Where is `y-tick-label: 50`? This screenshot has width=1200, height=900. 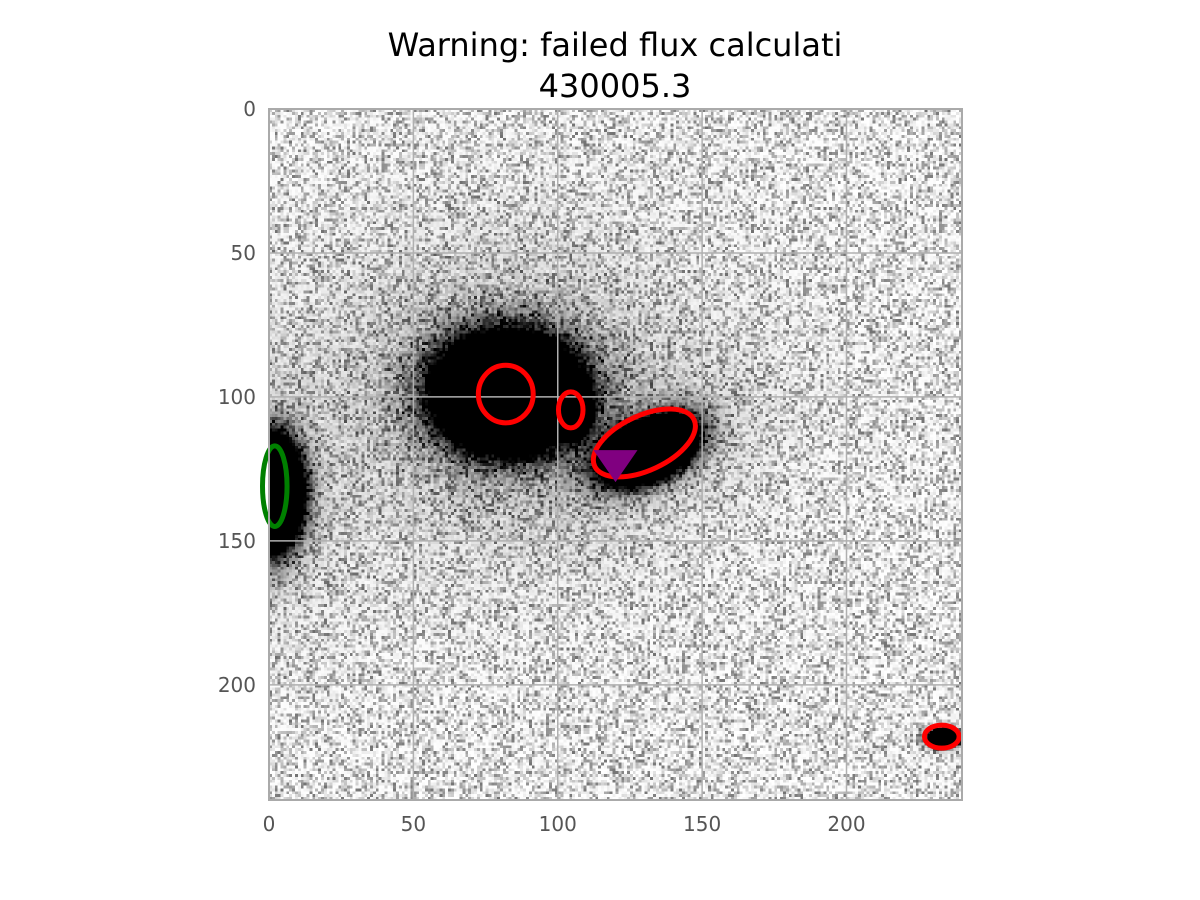
y-tick-label: 50 is located at coordinates (243, 253).